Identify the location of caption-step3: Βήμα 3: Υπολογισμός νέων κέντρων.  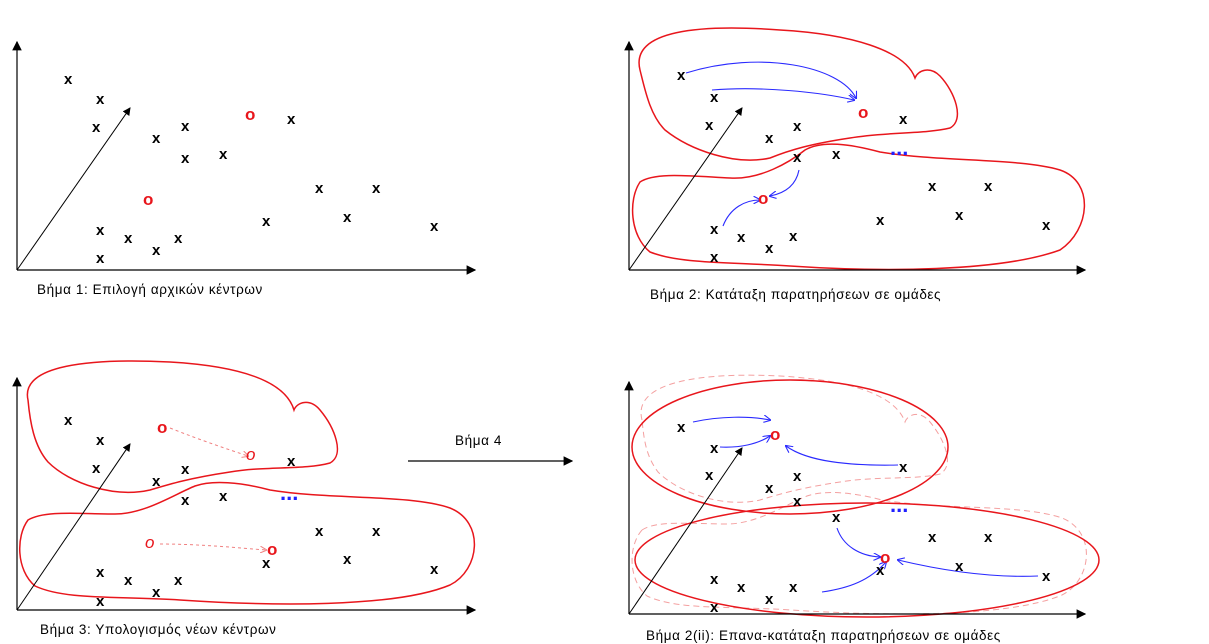
(158, 629).